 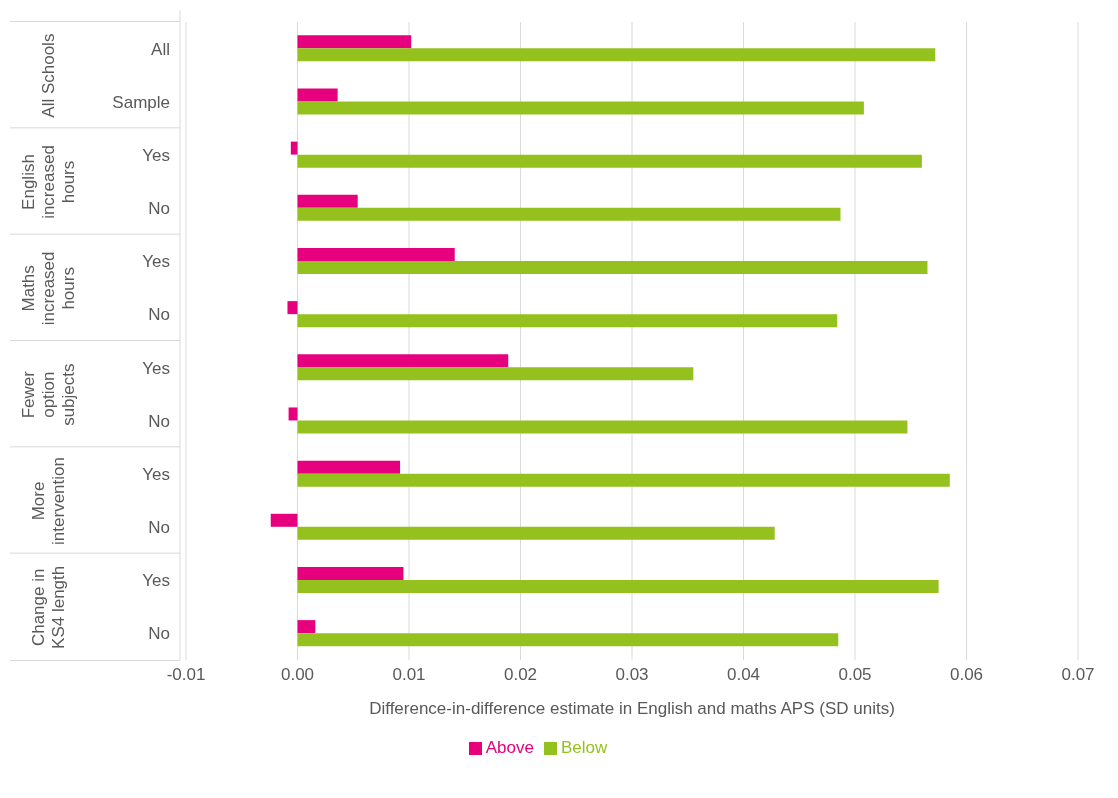 What do you see at coordinates (509, 747) in the screenshot?
I see `legend-label: Above` at bounding box center [509, 747].